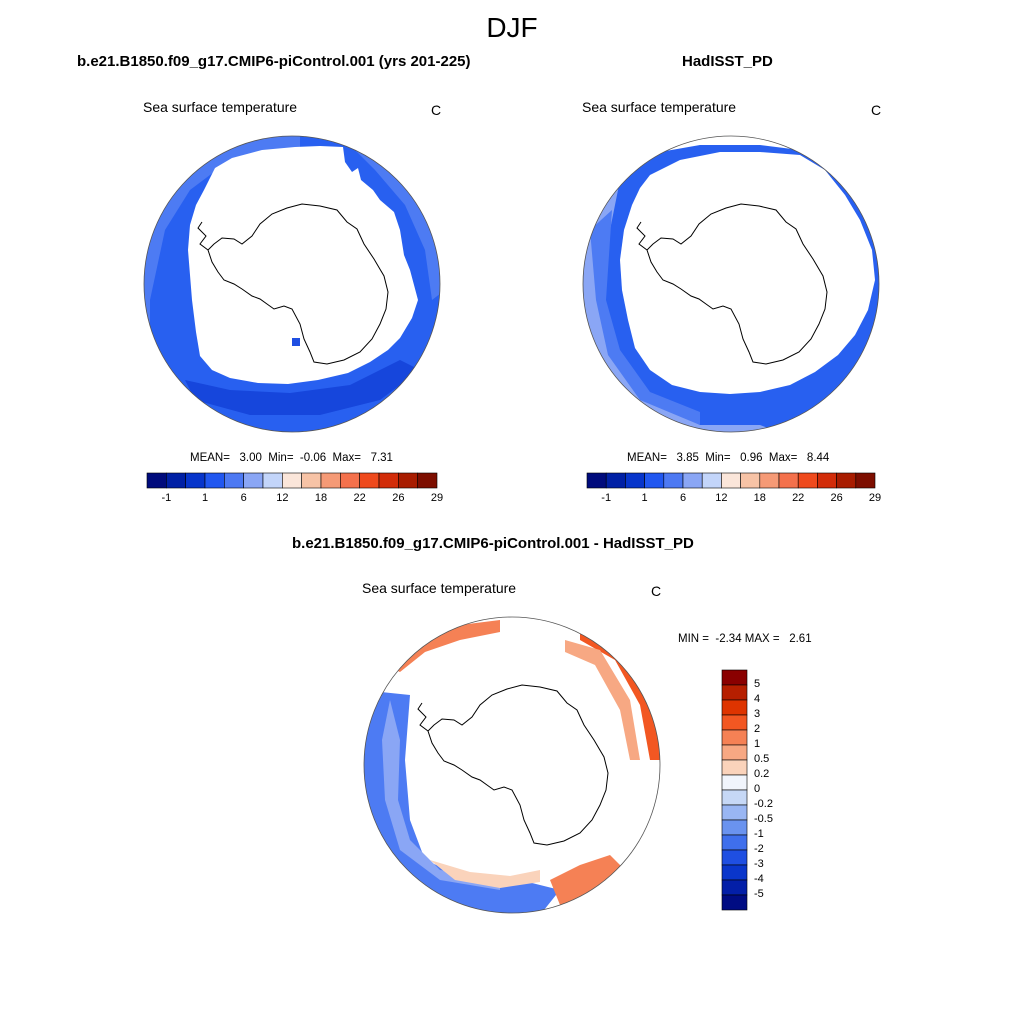  I want to click on panel1-colorbar-tick-label: 6, so click(243, 498).